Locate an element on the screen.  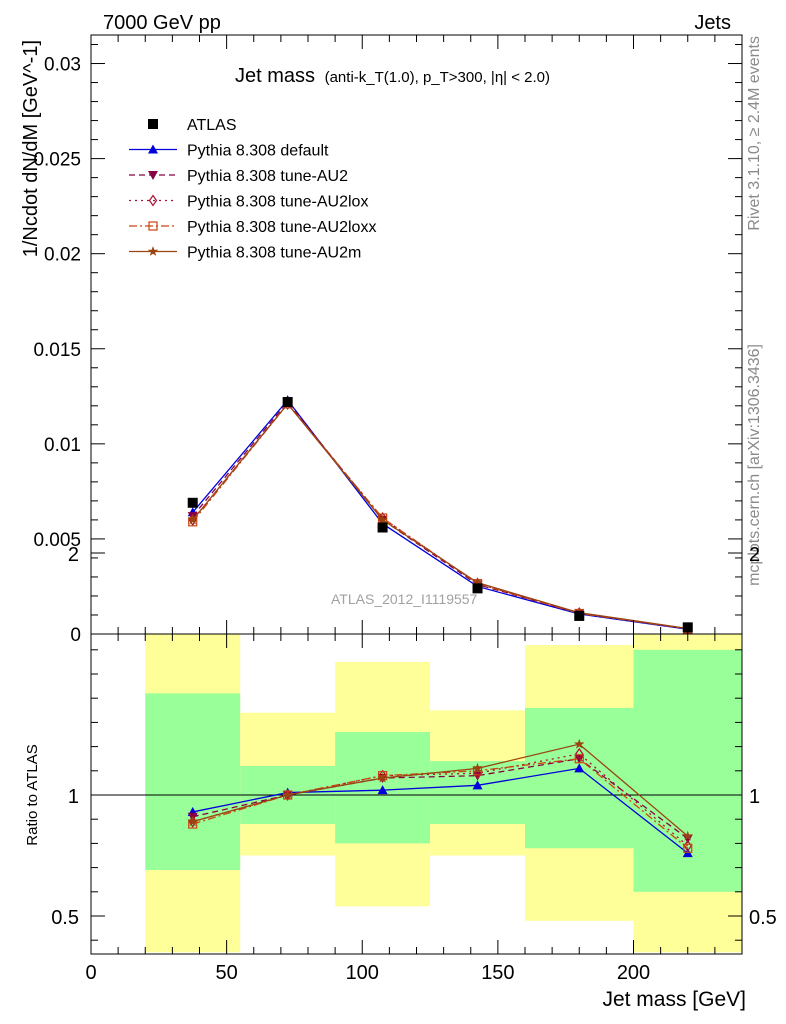
ratio-y-axis-label: Ratio to ATLAS is located at coordinates (32, 794).